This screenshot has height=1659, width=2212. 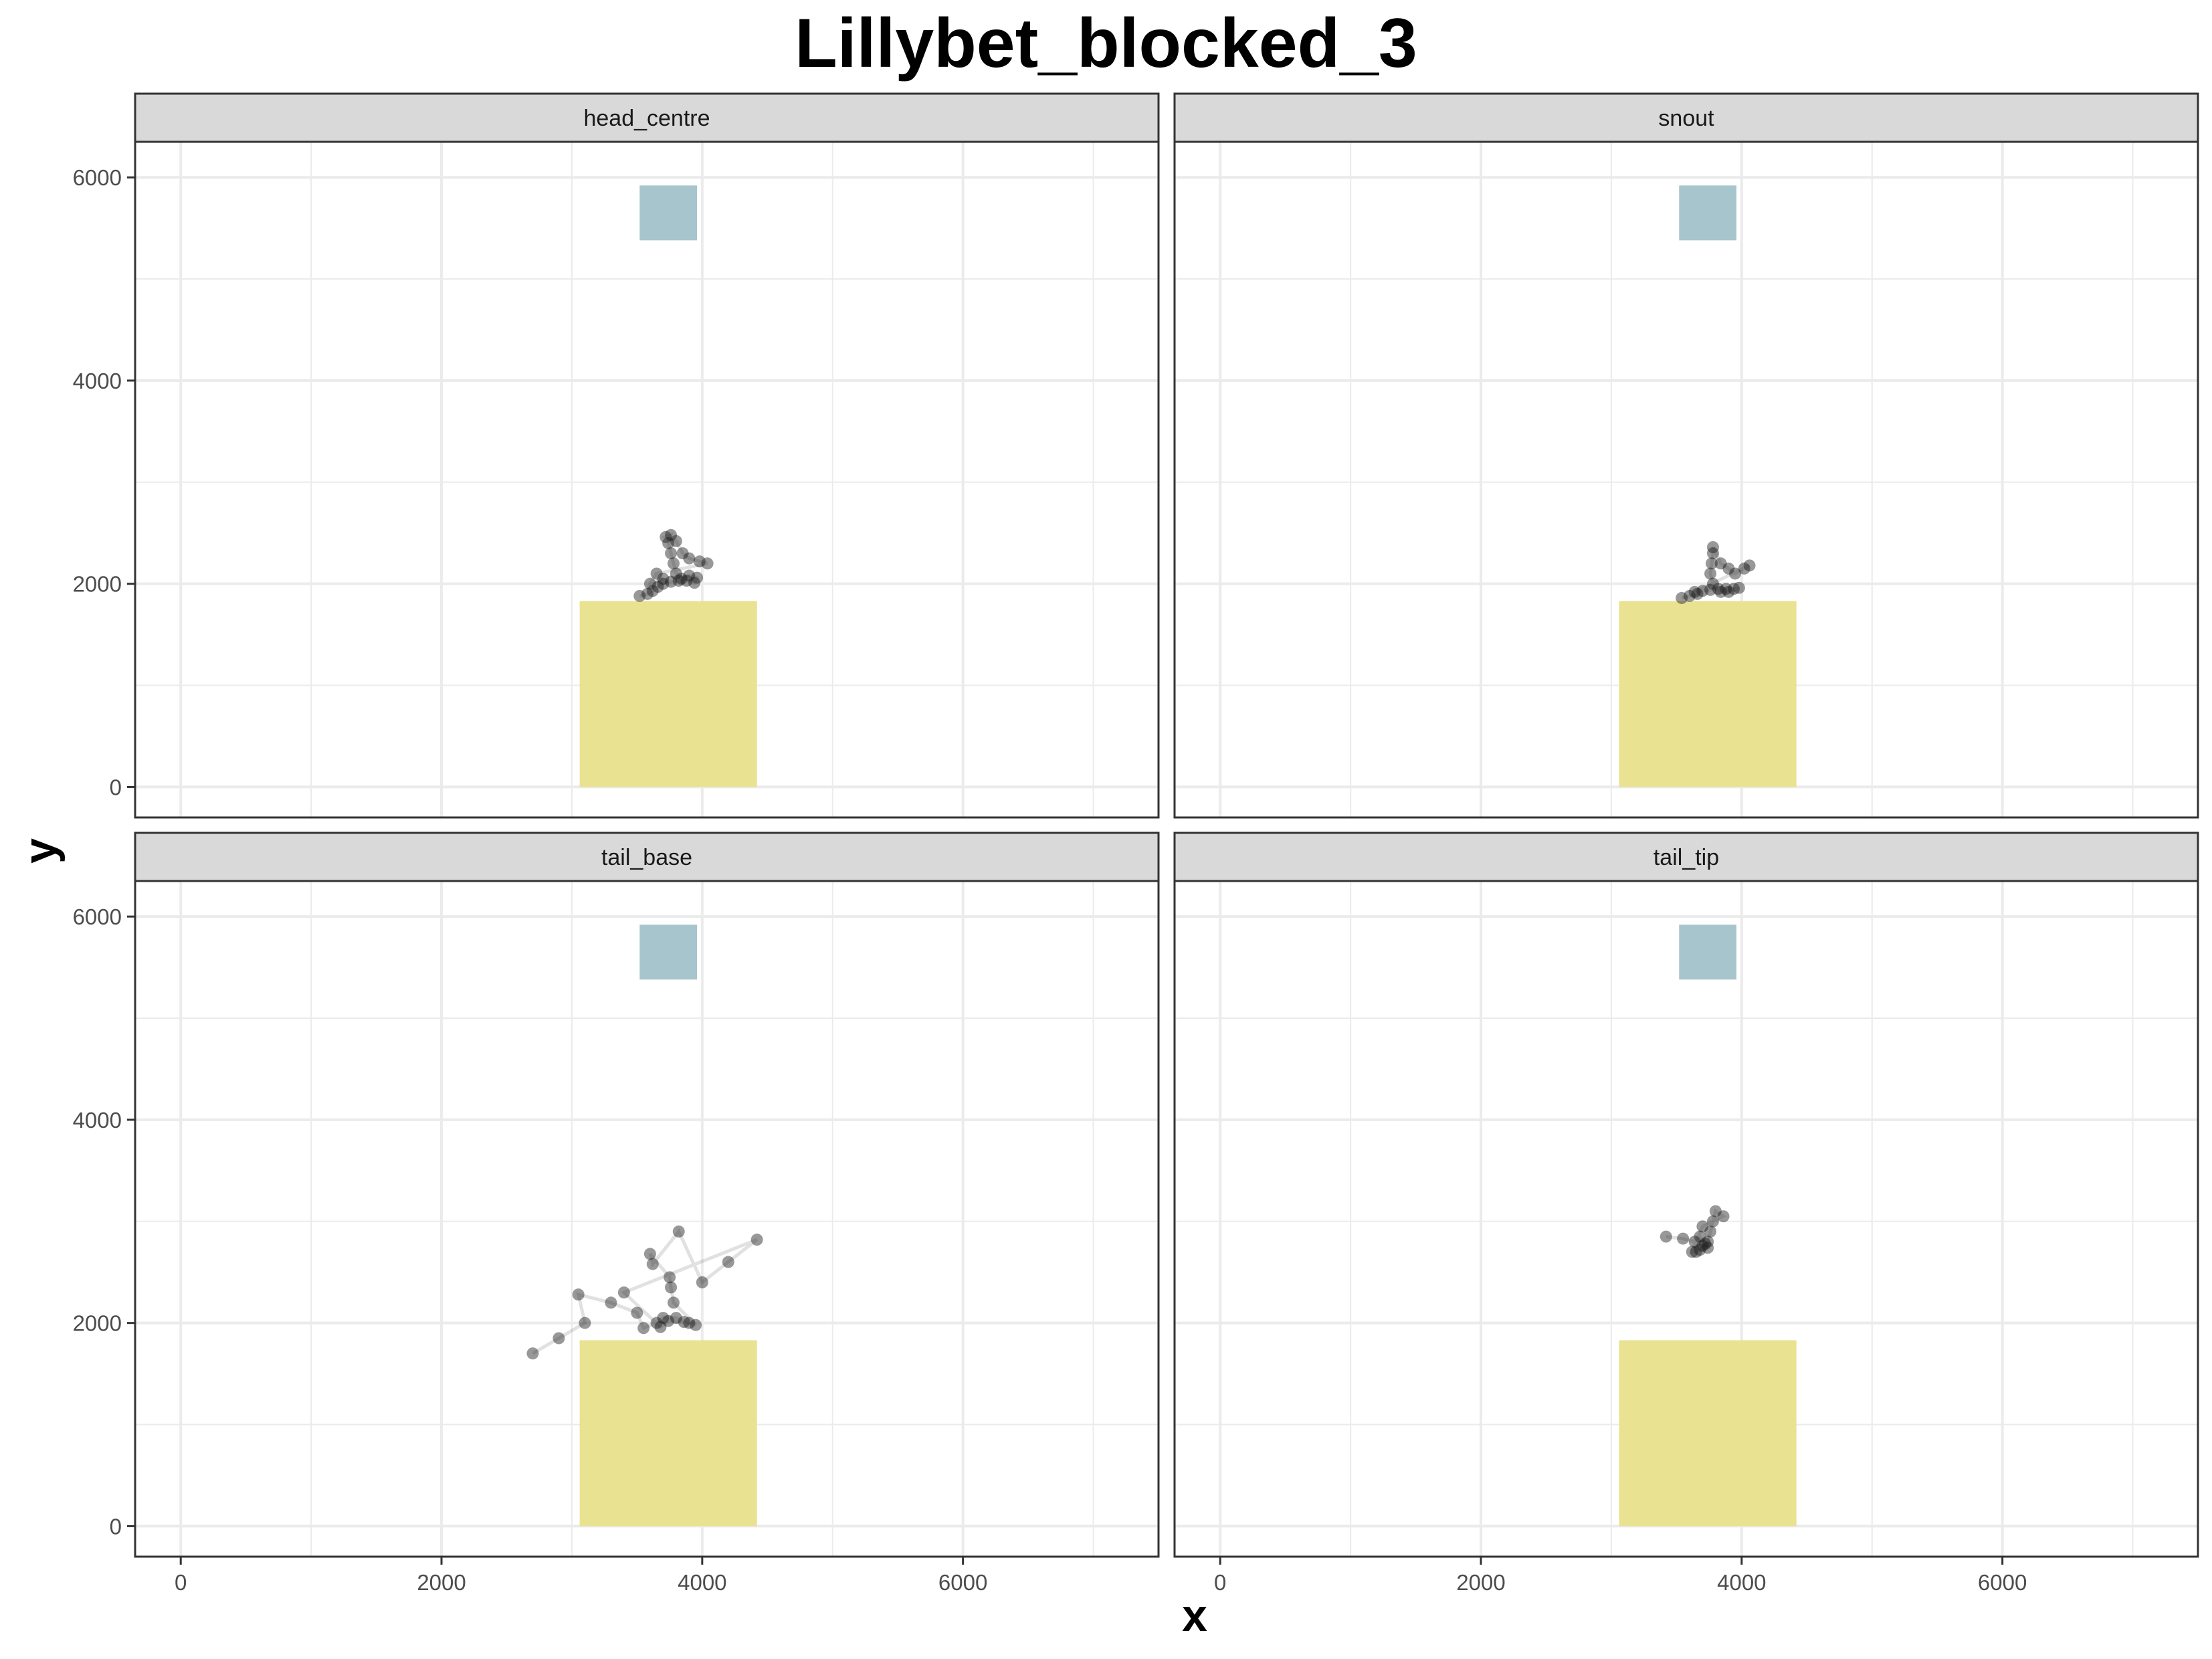 What do you see at coordinates (1194, 1615) in the screenshot?
I see `x-axis-title: x` at bounding box center [1194, 1615].